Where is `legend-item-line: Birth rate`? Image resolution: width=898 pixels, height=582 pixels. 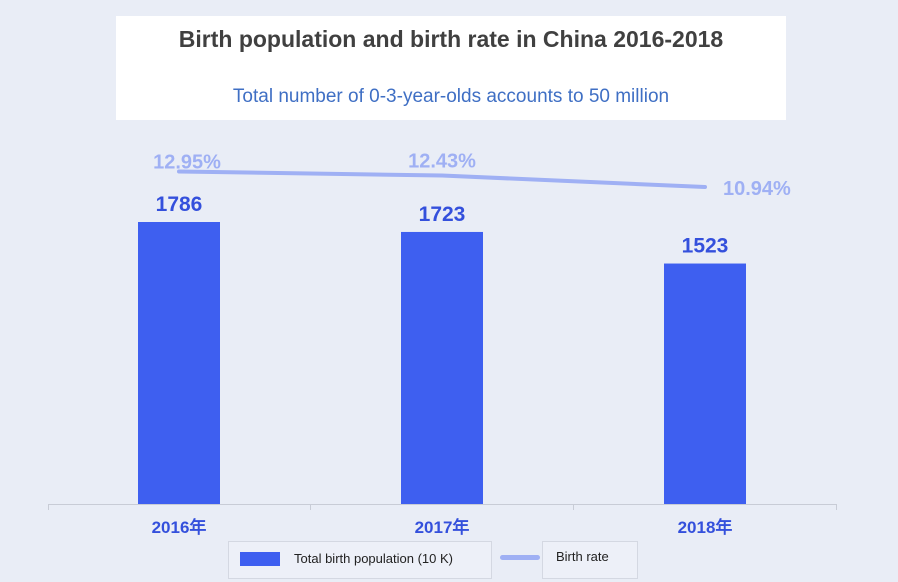
legend-item-line: Birth rate is located at coordinates (584, 559).